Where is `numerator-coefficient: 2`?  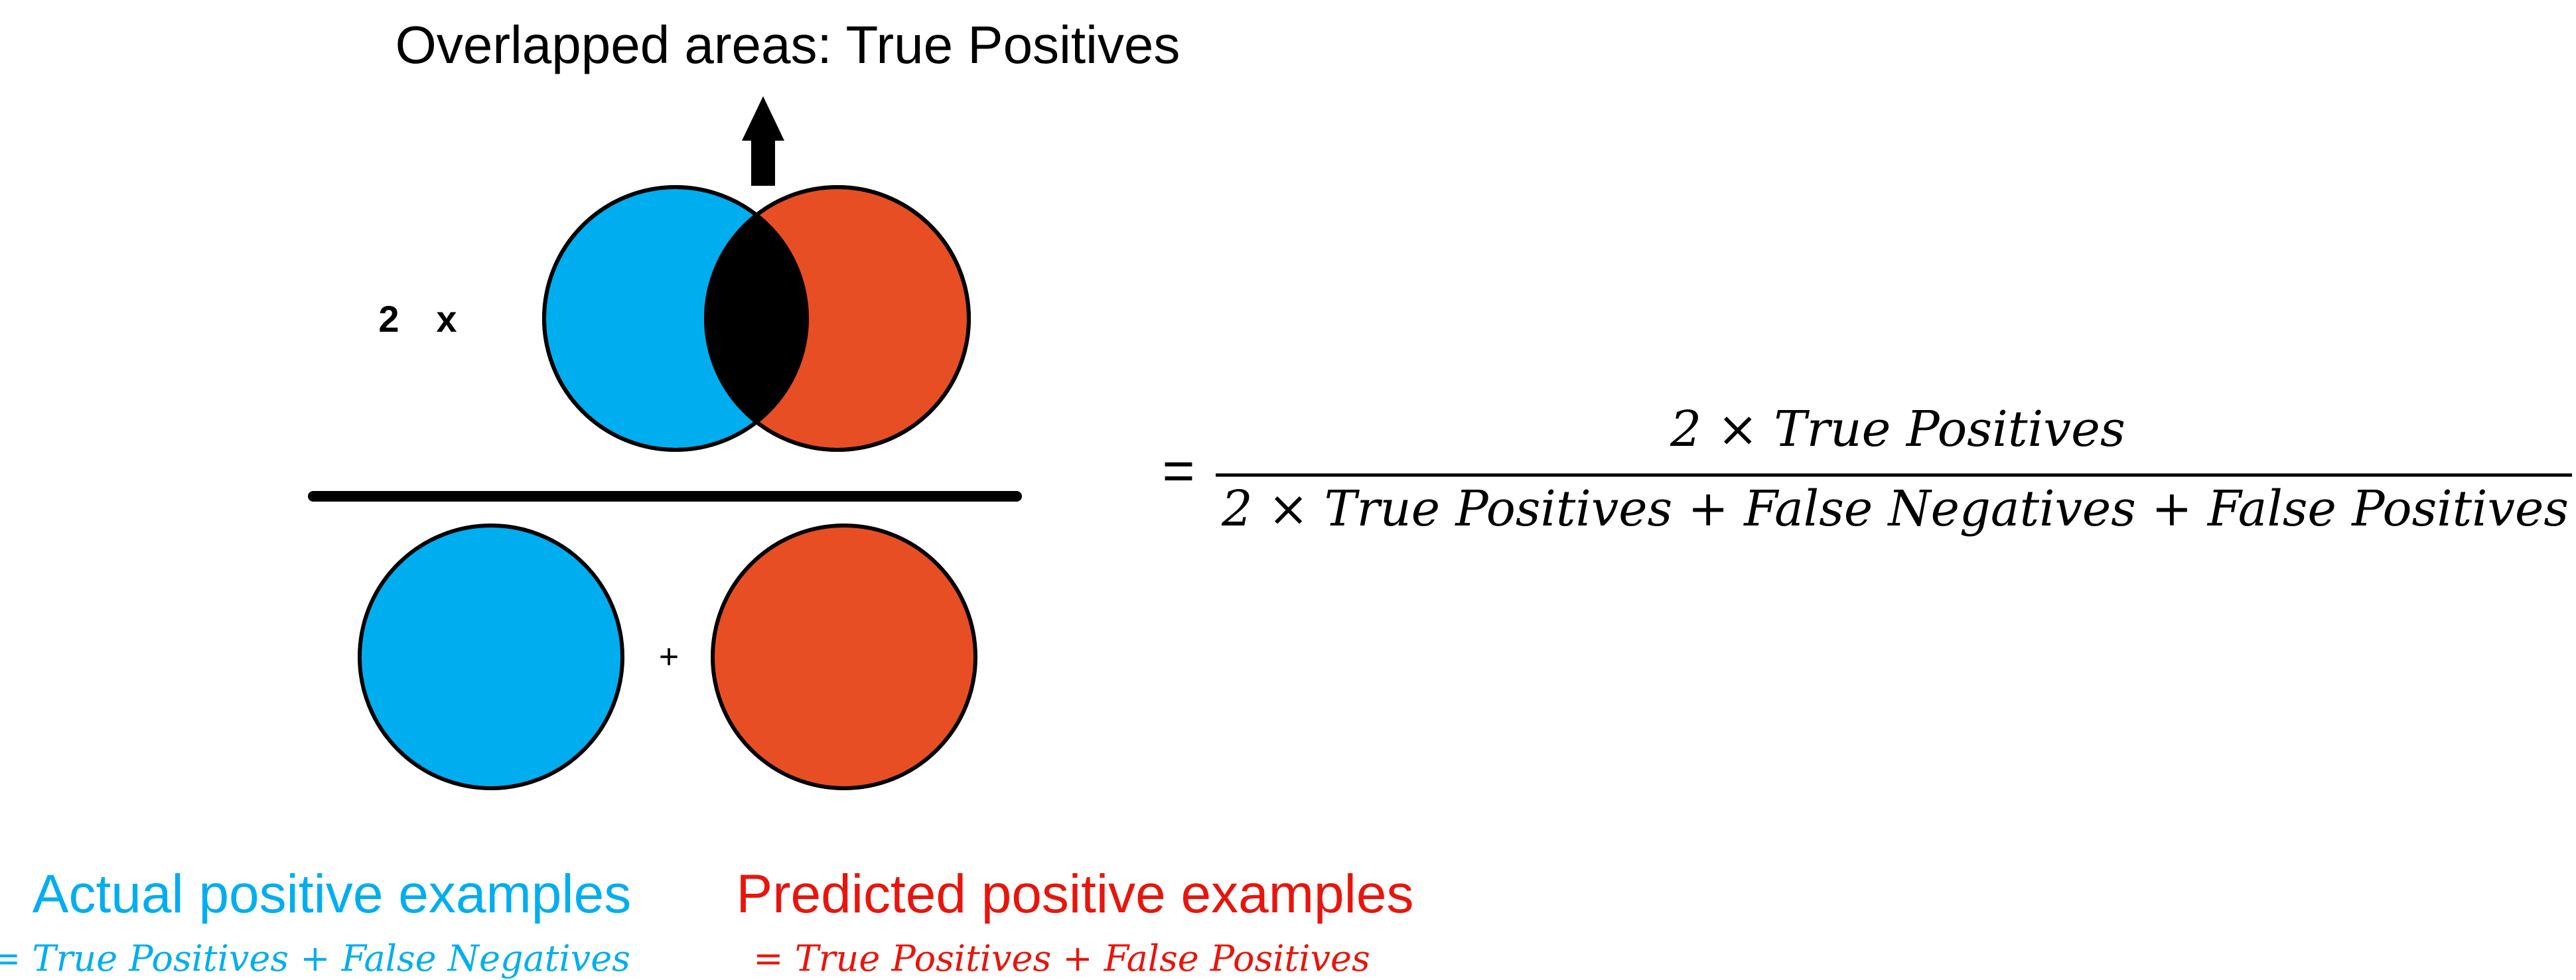
numerator-coefficient: 2 is located at coordinates (389, 319).